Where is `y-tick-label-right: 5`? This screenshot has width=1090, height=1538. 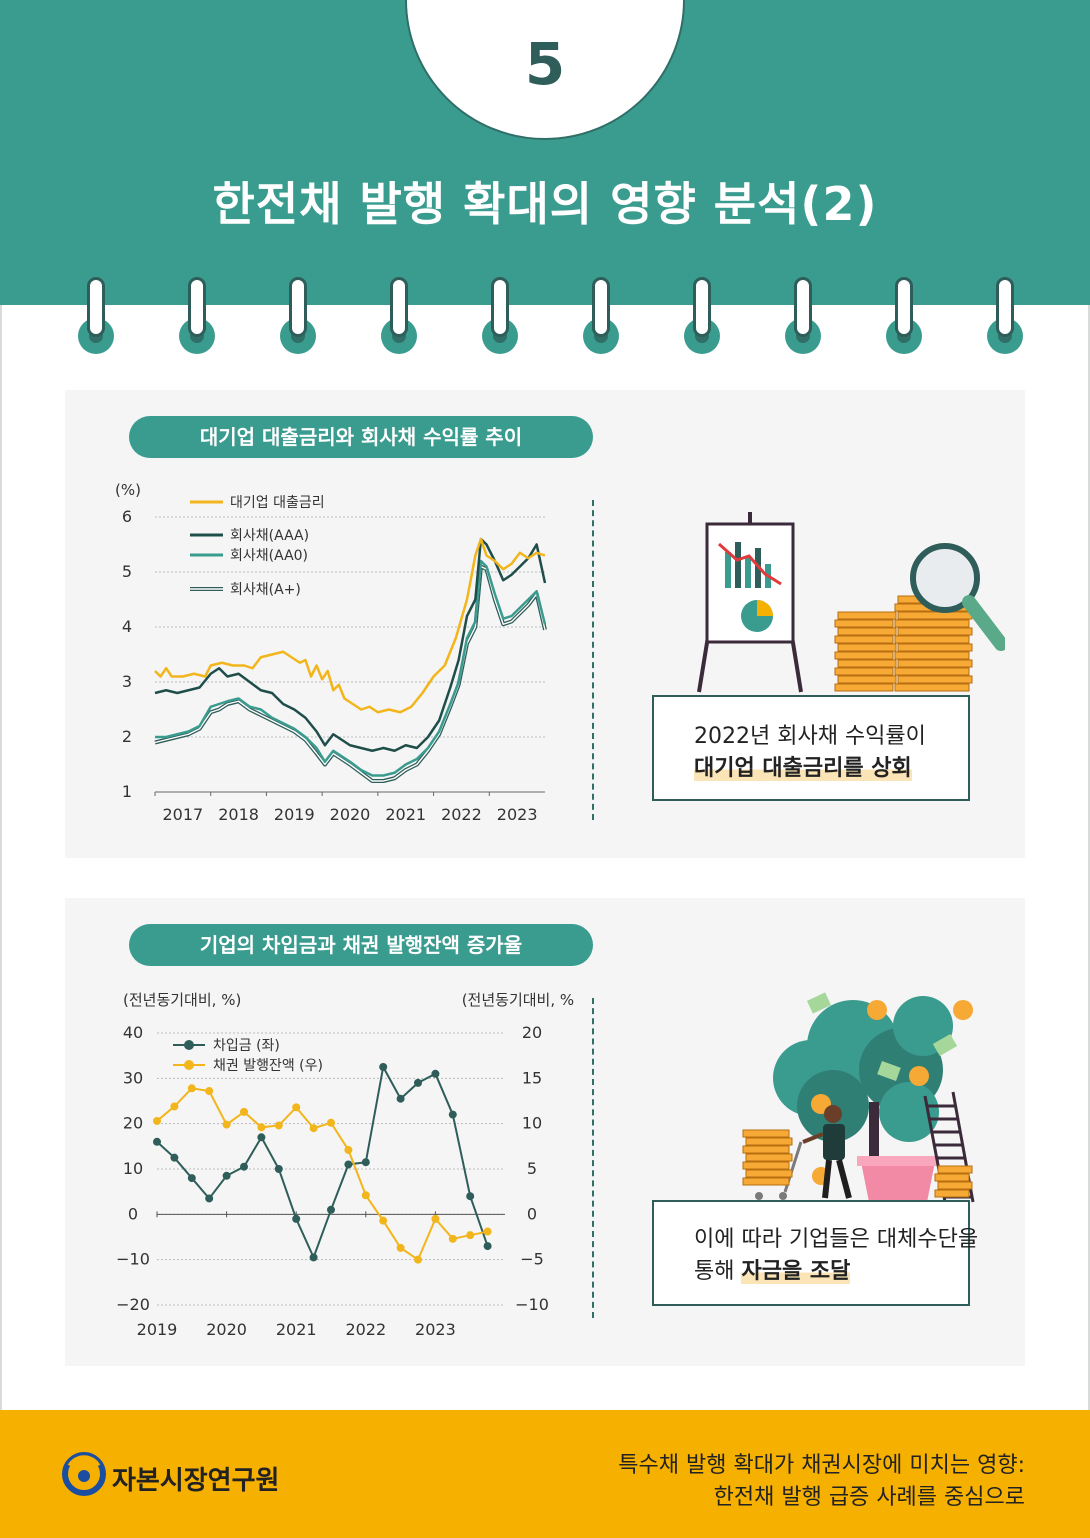
y-tick-label-right: 5 is located at coordinates (532, 1168).